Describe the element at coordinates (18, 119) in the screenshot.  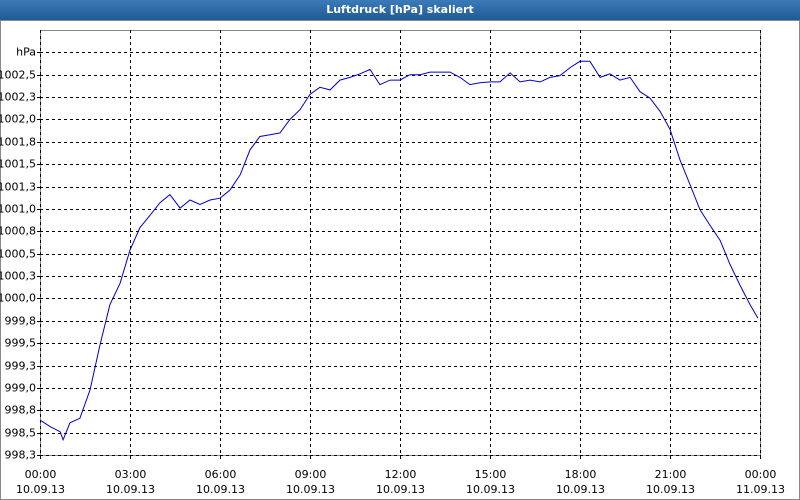
I see `y-tick-label: 1002,0` at that location.